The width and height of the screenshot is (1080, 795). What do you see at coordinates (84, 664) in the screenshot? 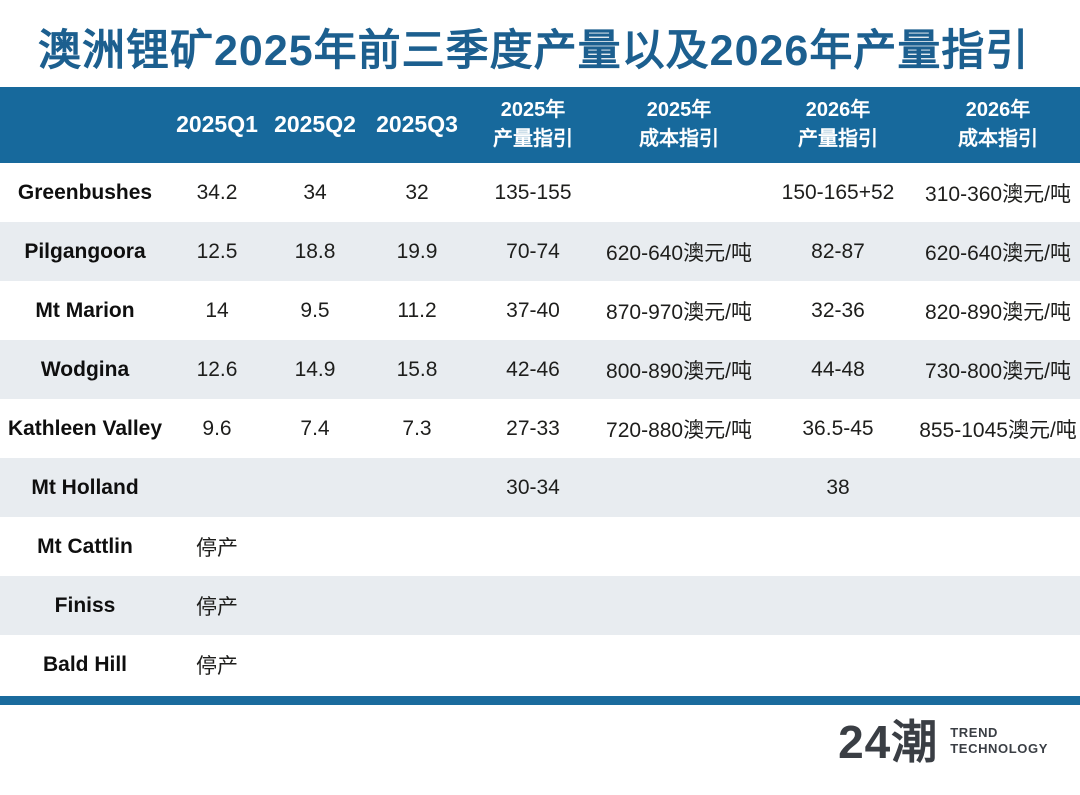
I see `row-label: Bald Hill` at bounding box center [84, 664].